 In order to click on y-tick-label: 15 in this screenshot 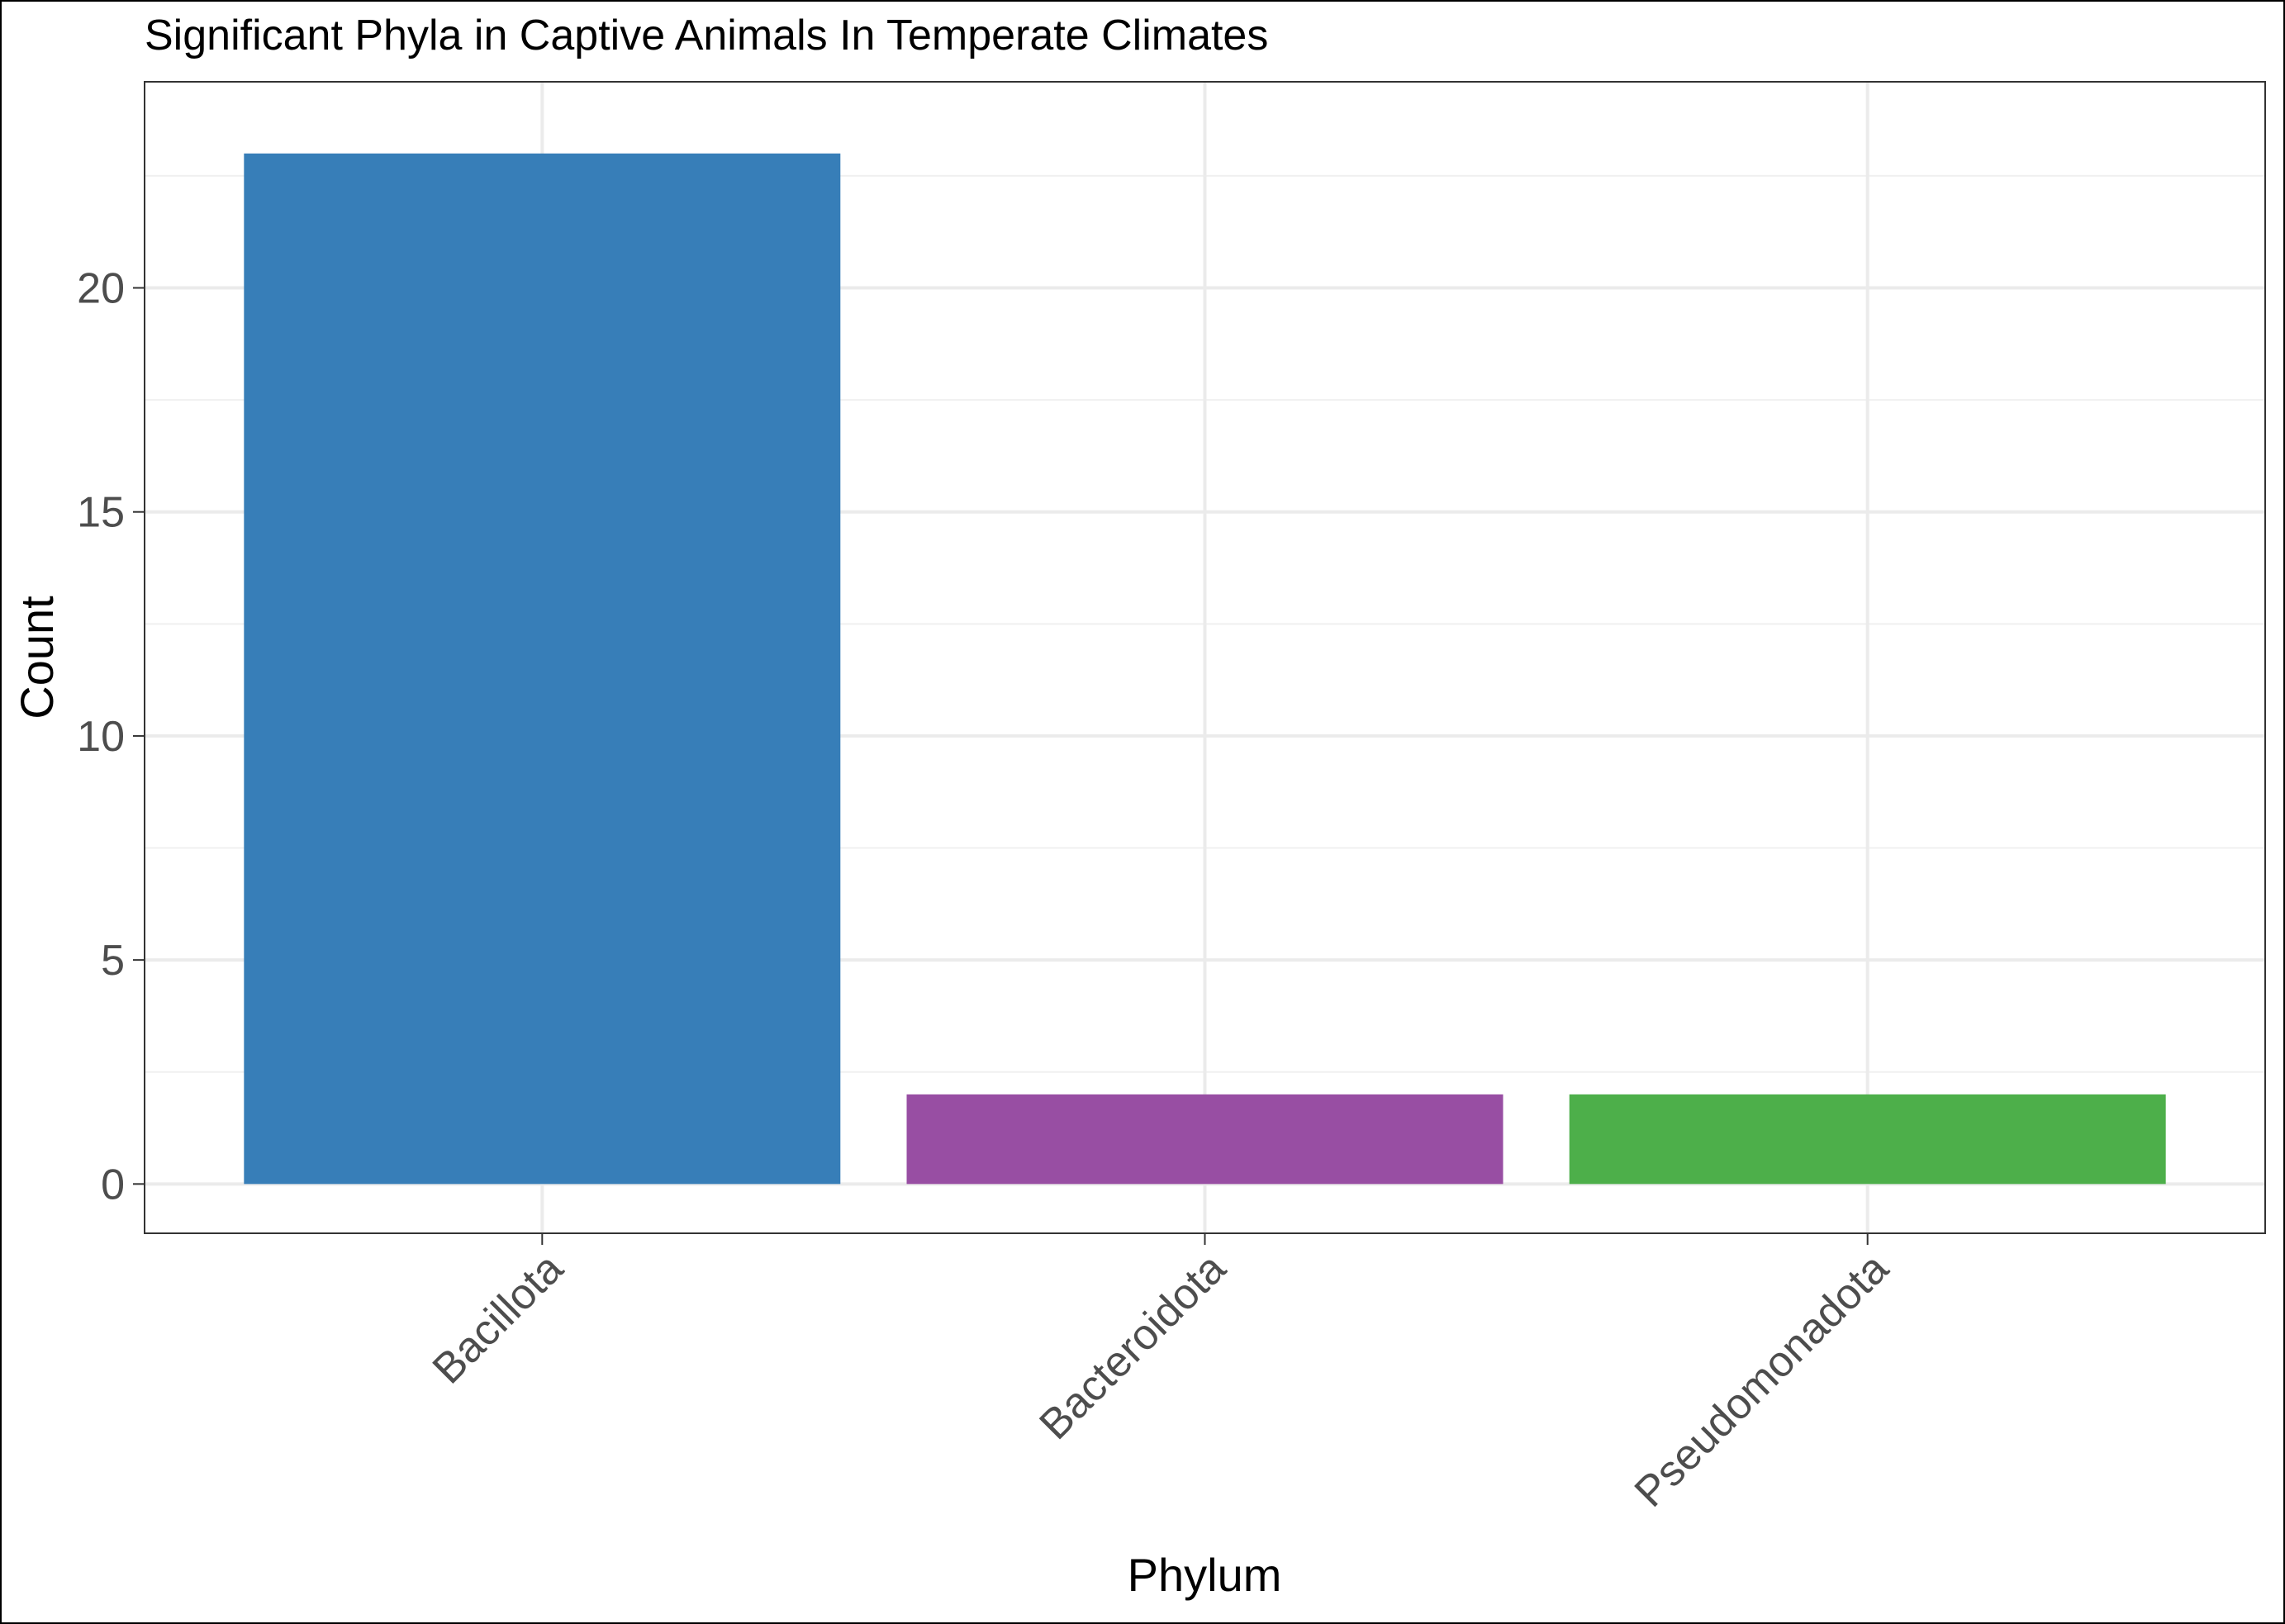, I will do `click(101, 513)`.